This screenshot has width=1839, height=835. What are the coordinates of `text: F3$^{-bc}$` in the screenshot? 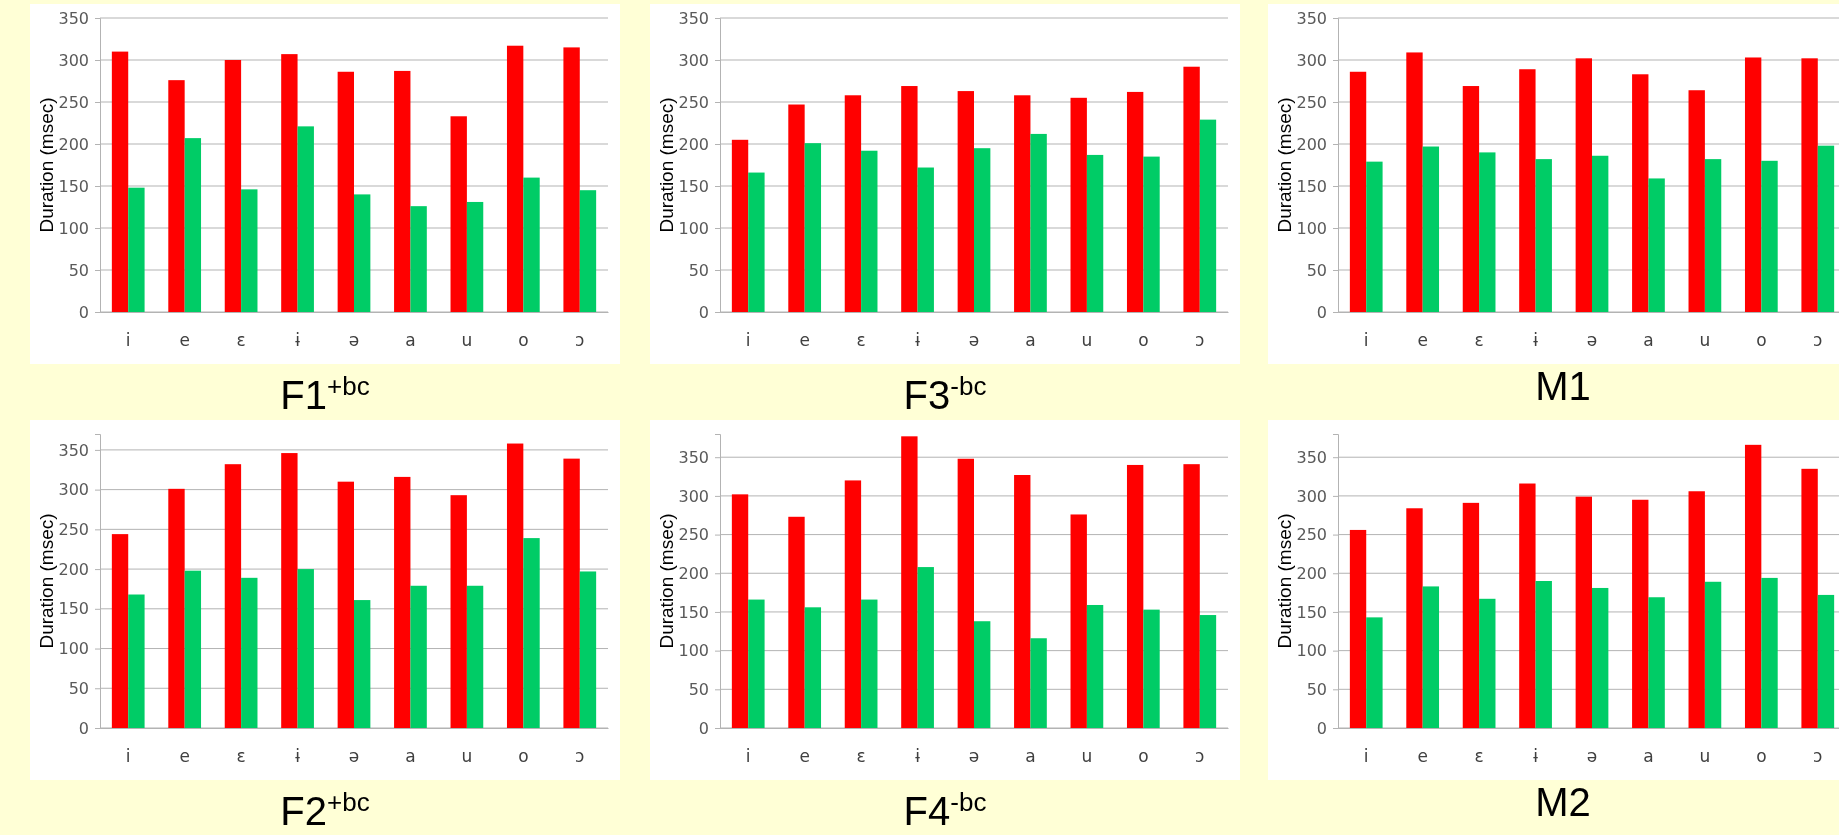 It's located at (945, 393).